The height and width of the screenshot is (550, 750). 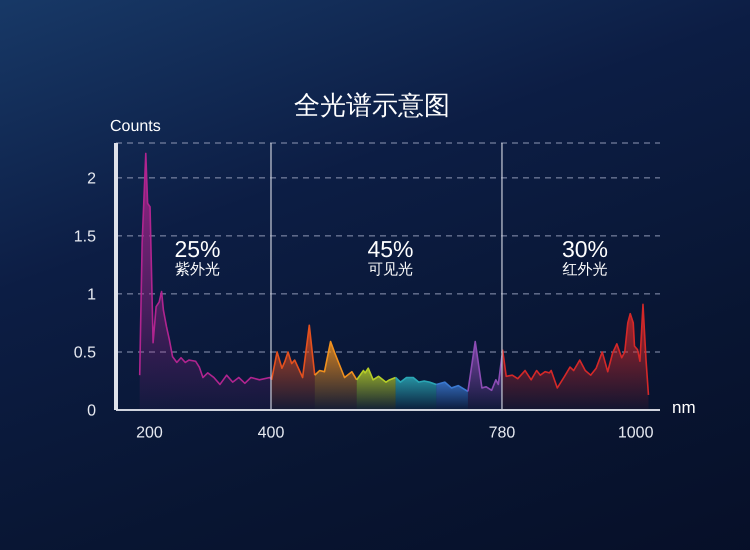 I want to click on y-tick-label: 0, so click(x=91, y=411).